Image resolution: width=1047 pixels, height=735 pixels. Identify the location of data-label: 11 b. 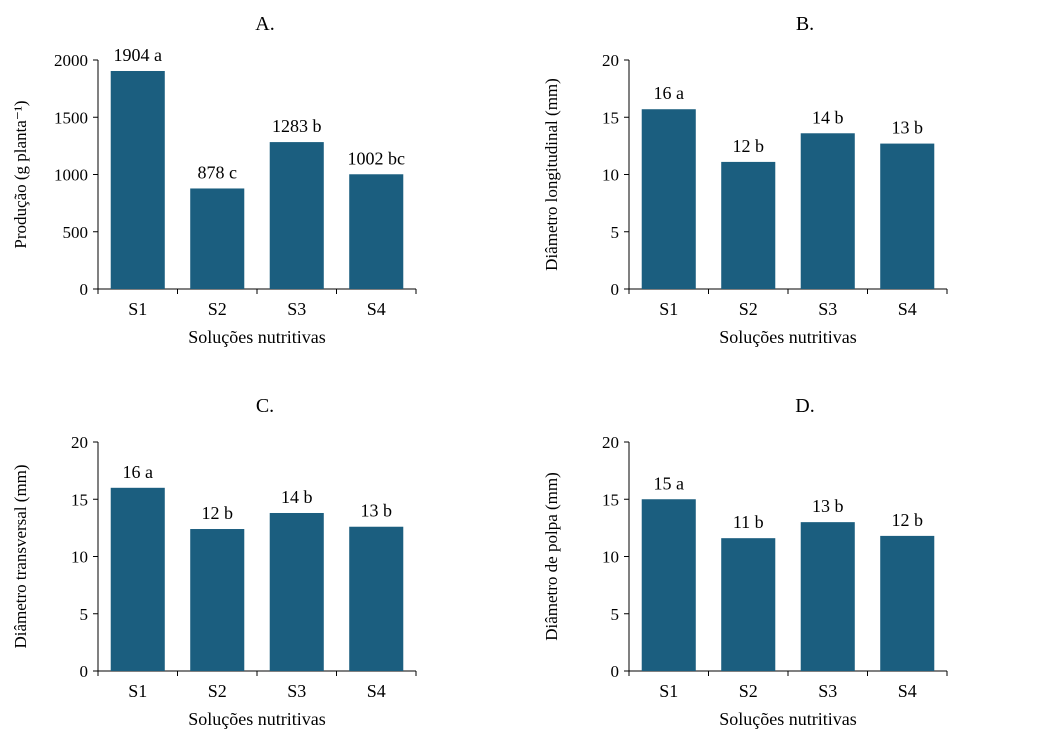
(748, 522).